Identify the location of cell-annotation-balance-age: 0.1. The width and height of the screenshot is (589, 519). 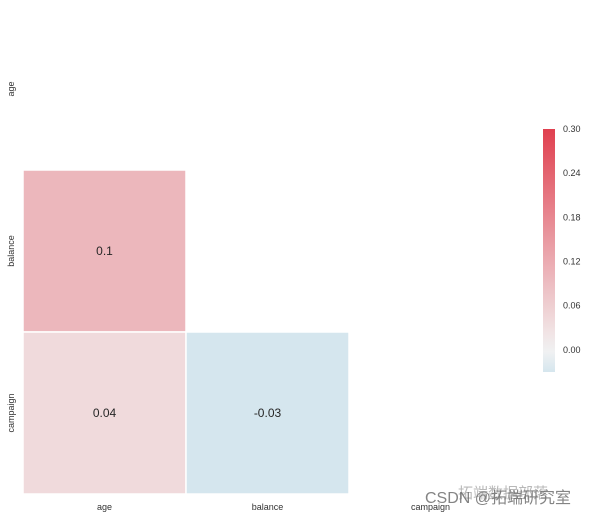
(104, 251).